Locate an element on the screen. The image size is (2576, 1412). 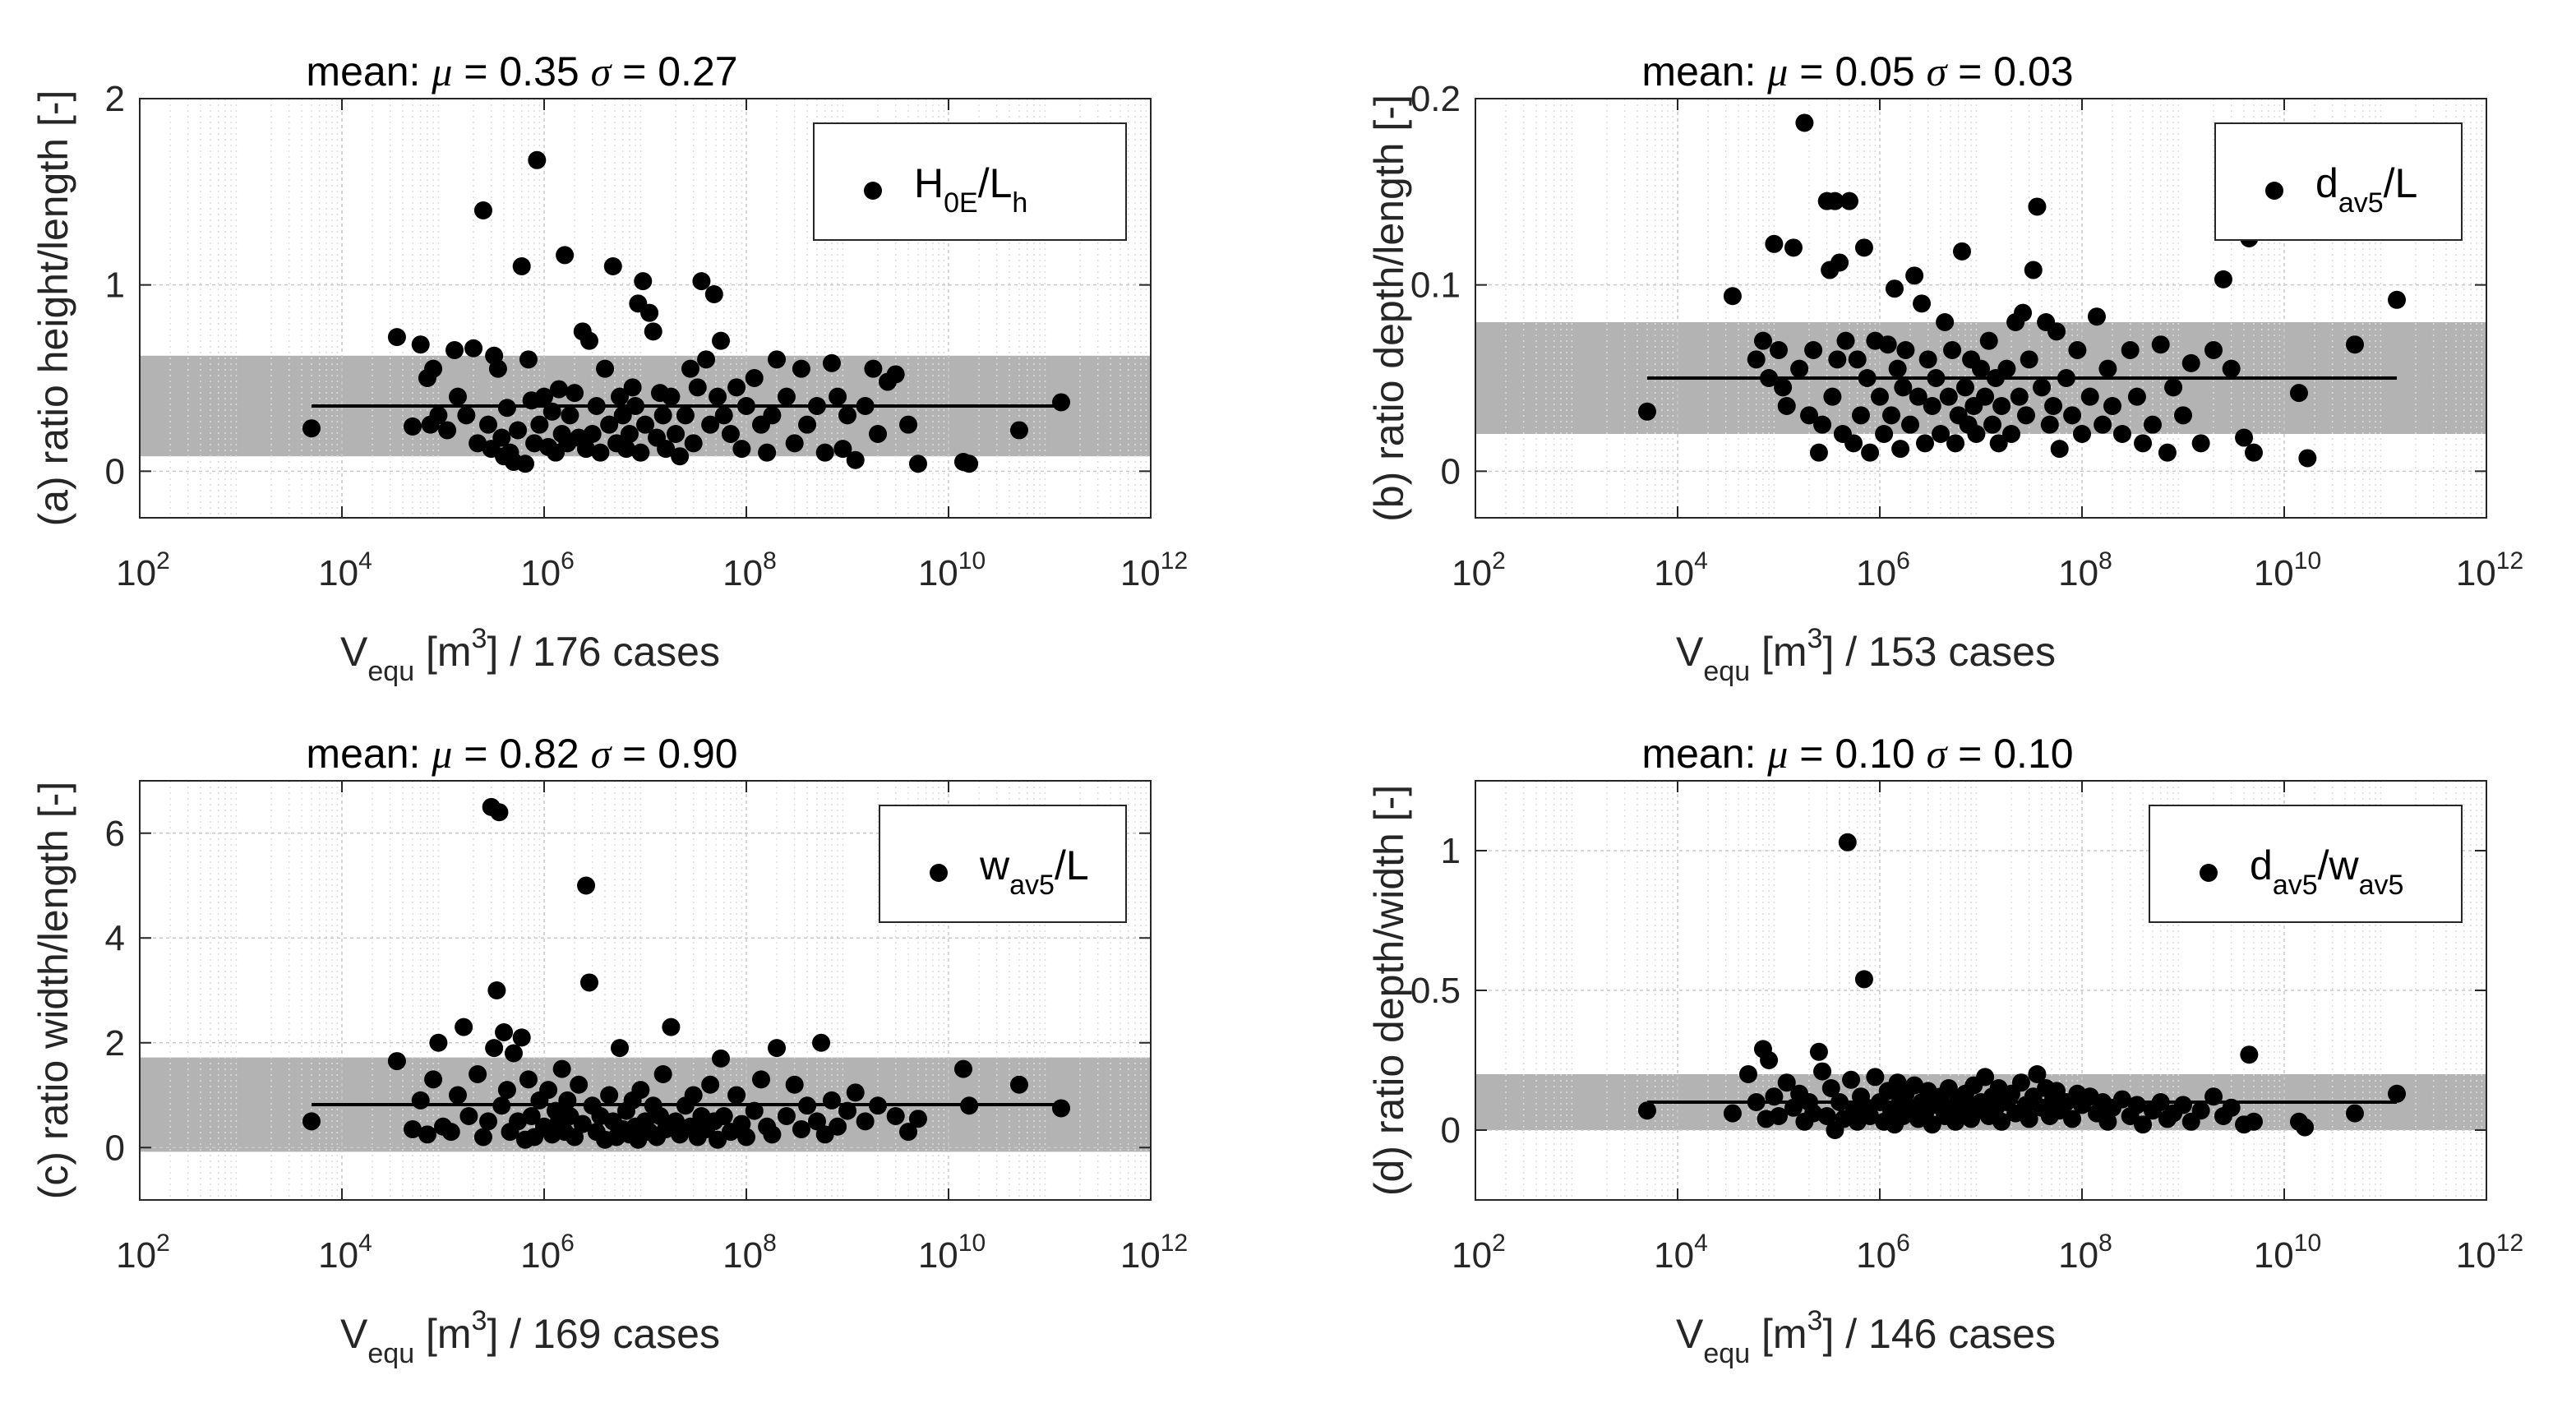
legend: H0E/Lh is located at coordinates (970, 182).